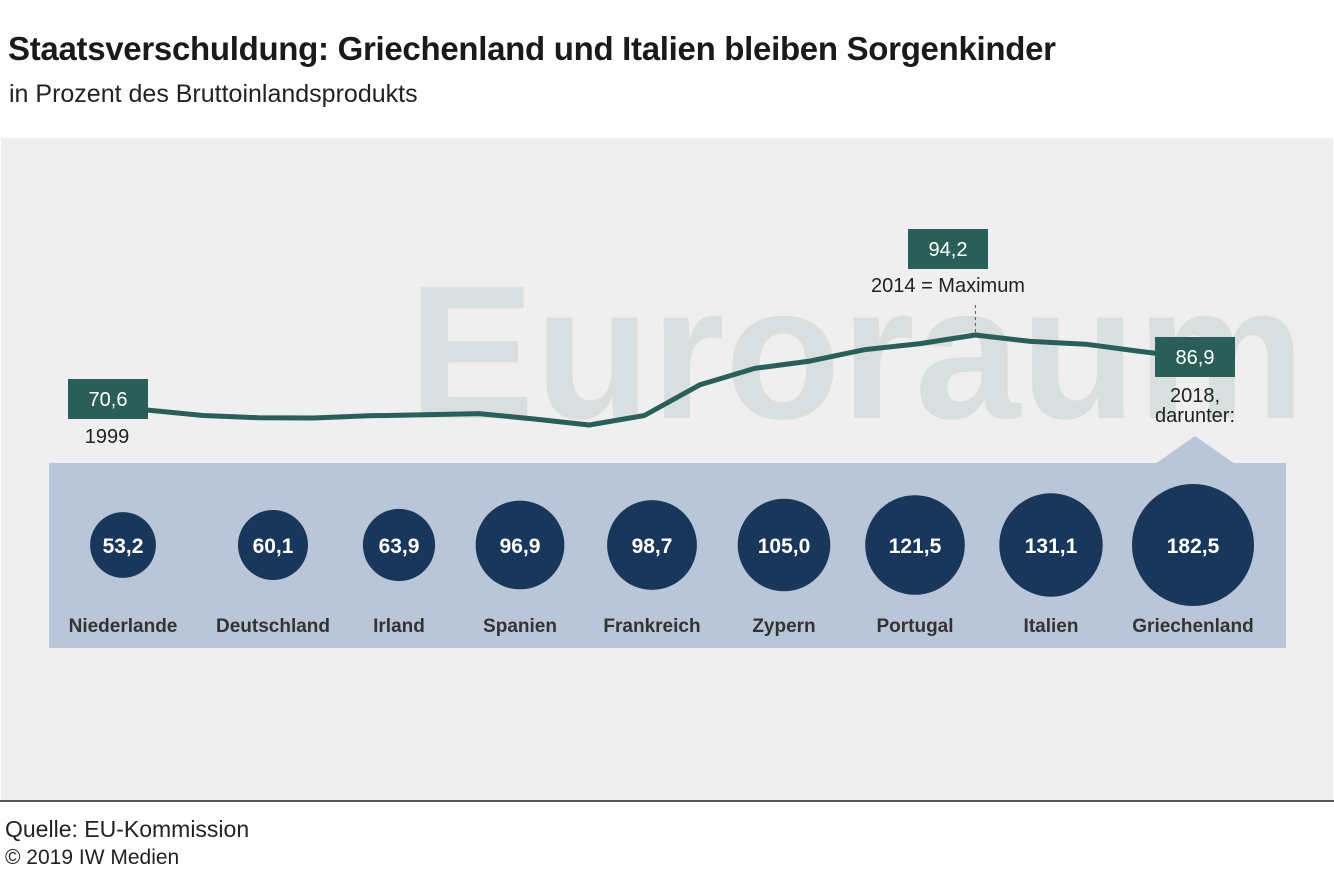 Image resolution: width=1334 pixels, height=886 pixels. I want to click on country-label: Italien, so click(1051, 626).